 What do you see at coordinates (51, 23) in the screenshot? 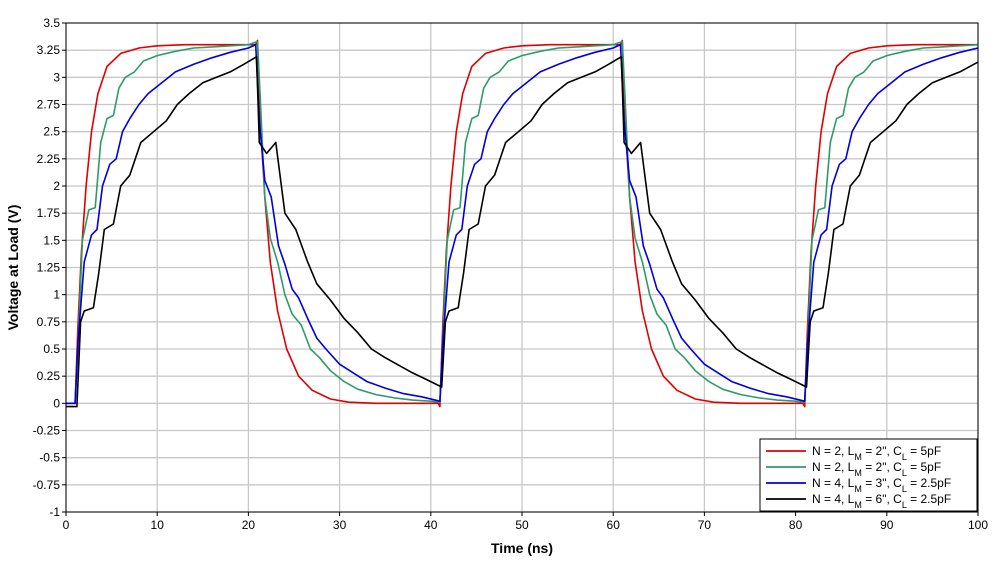
I see `y-tick-label: 3.5` at bounding box center [51, 23].